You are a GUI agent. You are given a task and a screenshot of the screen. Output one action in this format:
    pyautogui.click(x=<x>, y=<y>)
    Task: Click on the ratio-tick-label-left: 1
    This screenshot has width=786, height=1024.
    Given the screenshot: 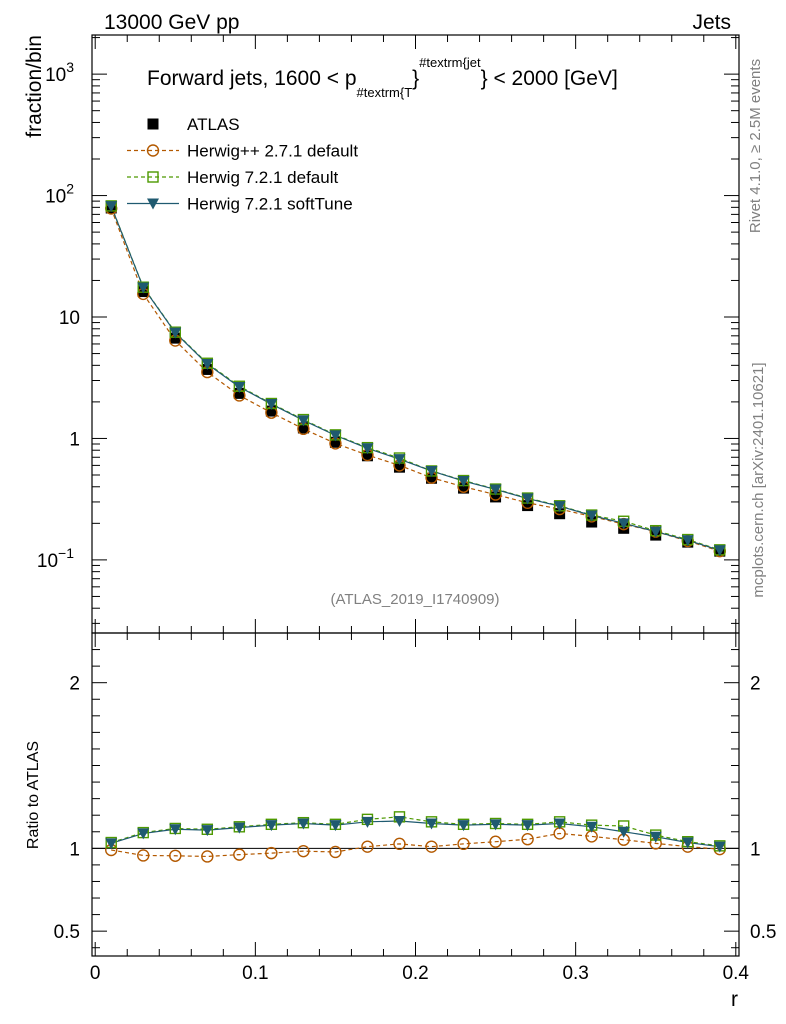 What is the action you would take?
    pyautogui.click(x=74, y=849)
    